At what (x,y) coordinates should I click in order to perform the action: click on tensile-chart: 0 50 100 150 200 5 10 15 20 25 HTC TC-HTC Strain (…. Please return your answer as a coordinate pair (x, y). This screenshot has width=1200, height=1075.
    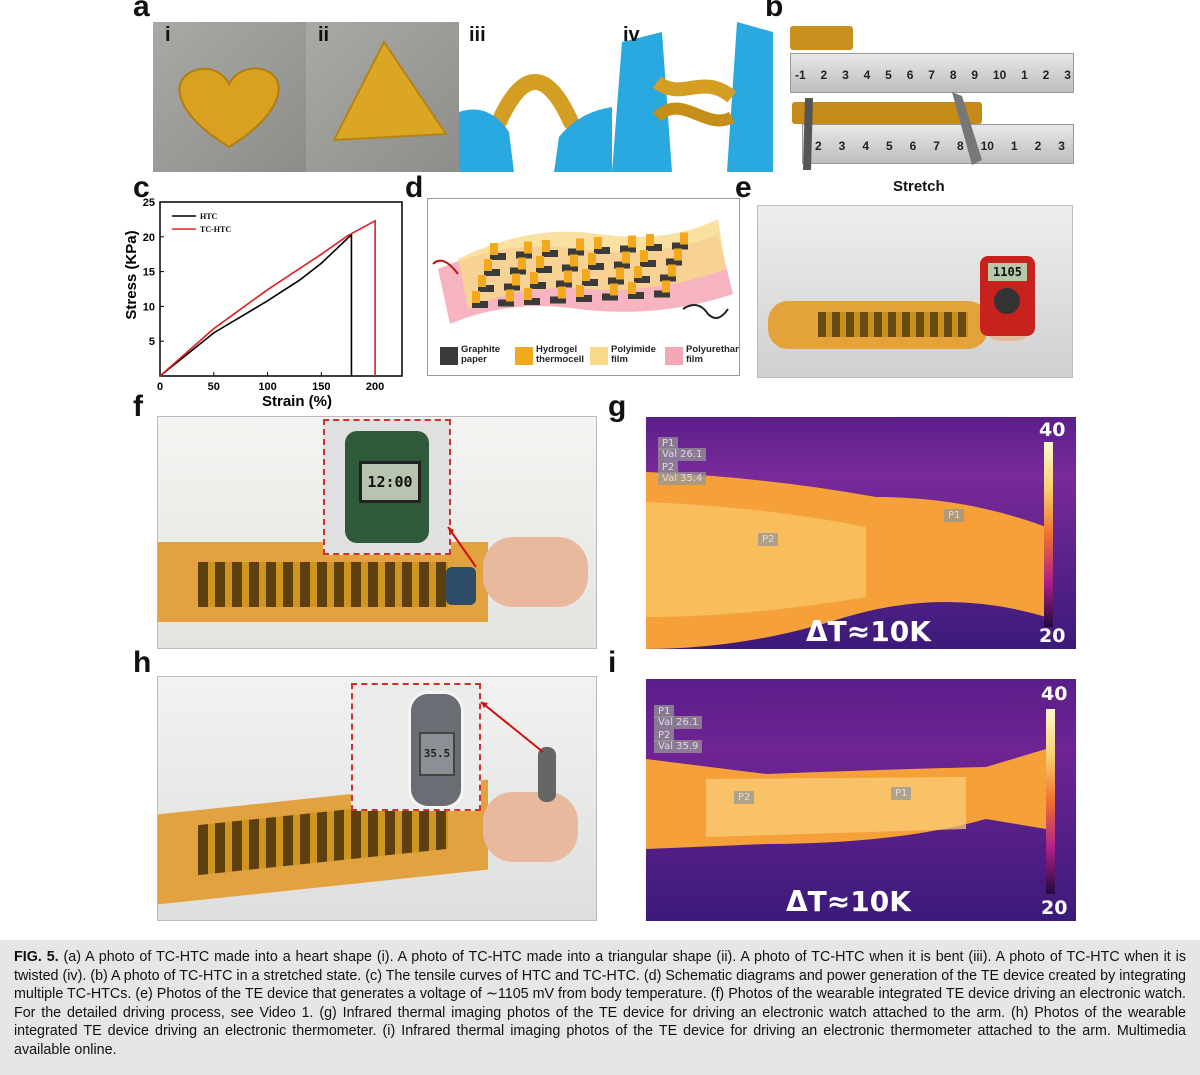
    Looking at the image, I should click on (263, 303).